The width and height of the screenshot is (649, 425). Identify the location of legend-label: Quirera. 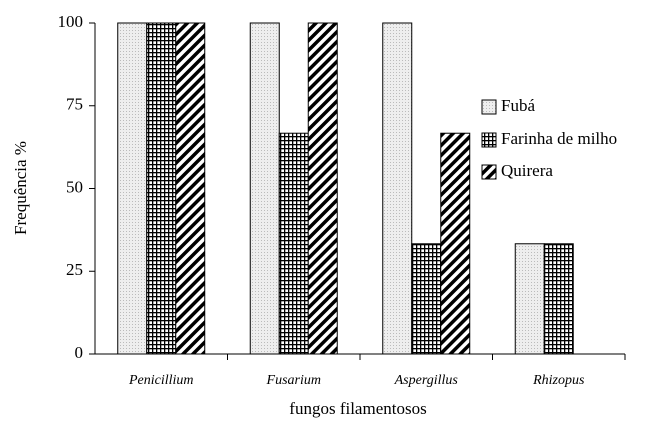
(527, 170).